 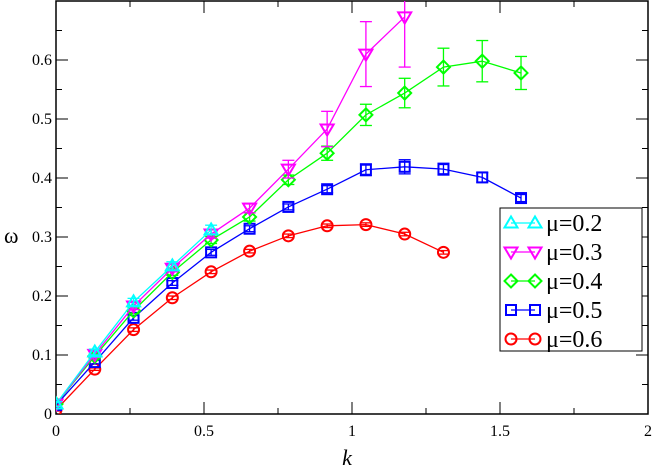 I want to click on y-tick-label: 0.3, so click(x=42, y=237).